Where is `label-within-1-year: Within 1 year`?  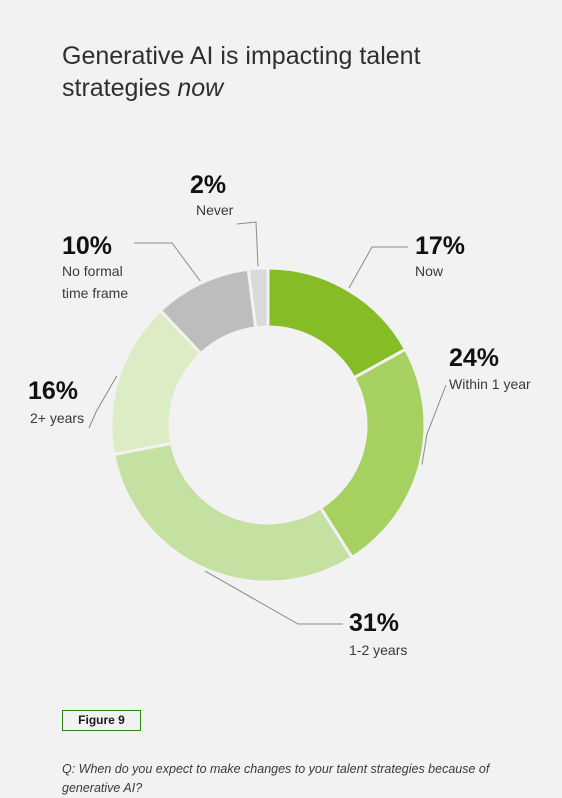 label-within-1-year: Within 1 year is located at coordinates (490, 384).